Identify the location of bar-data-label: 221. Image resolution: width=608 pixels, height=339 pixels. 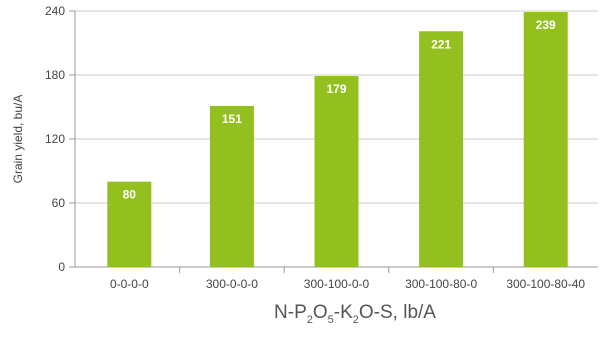
(441, 44).